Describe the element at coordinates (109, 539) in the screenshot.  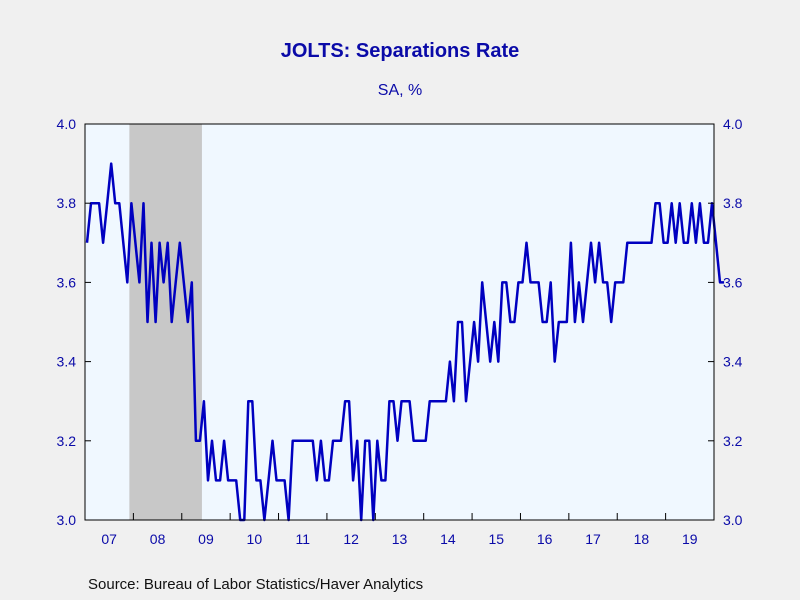
I see `x-tick-label: 07` at that location.